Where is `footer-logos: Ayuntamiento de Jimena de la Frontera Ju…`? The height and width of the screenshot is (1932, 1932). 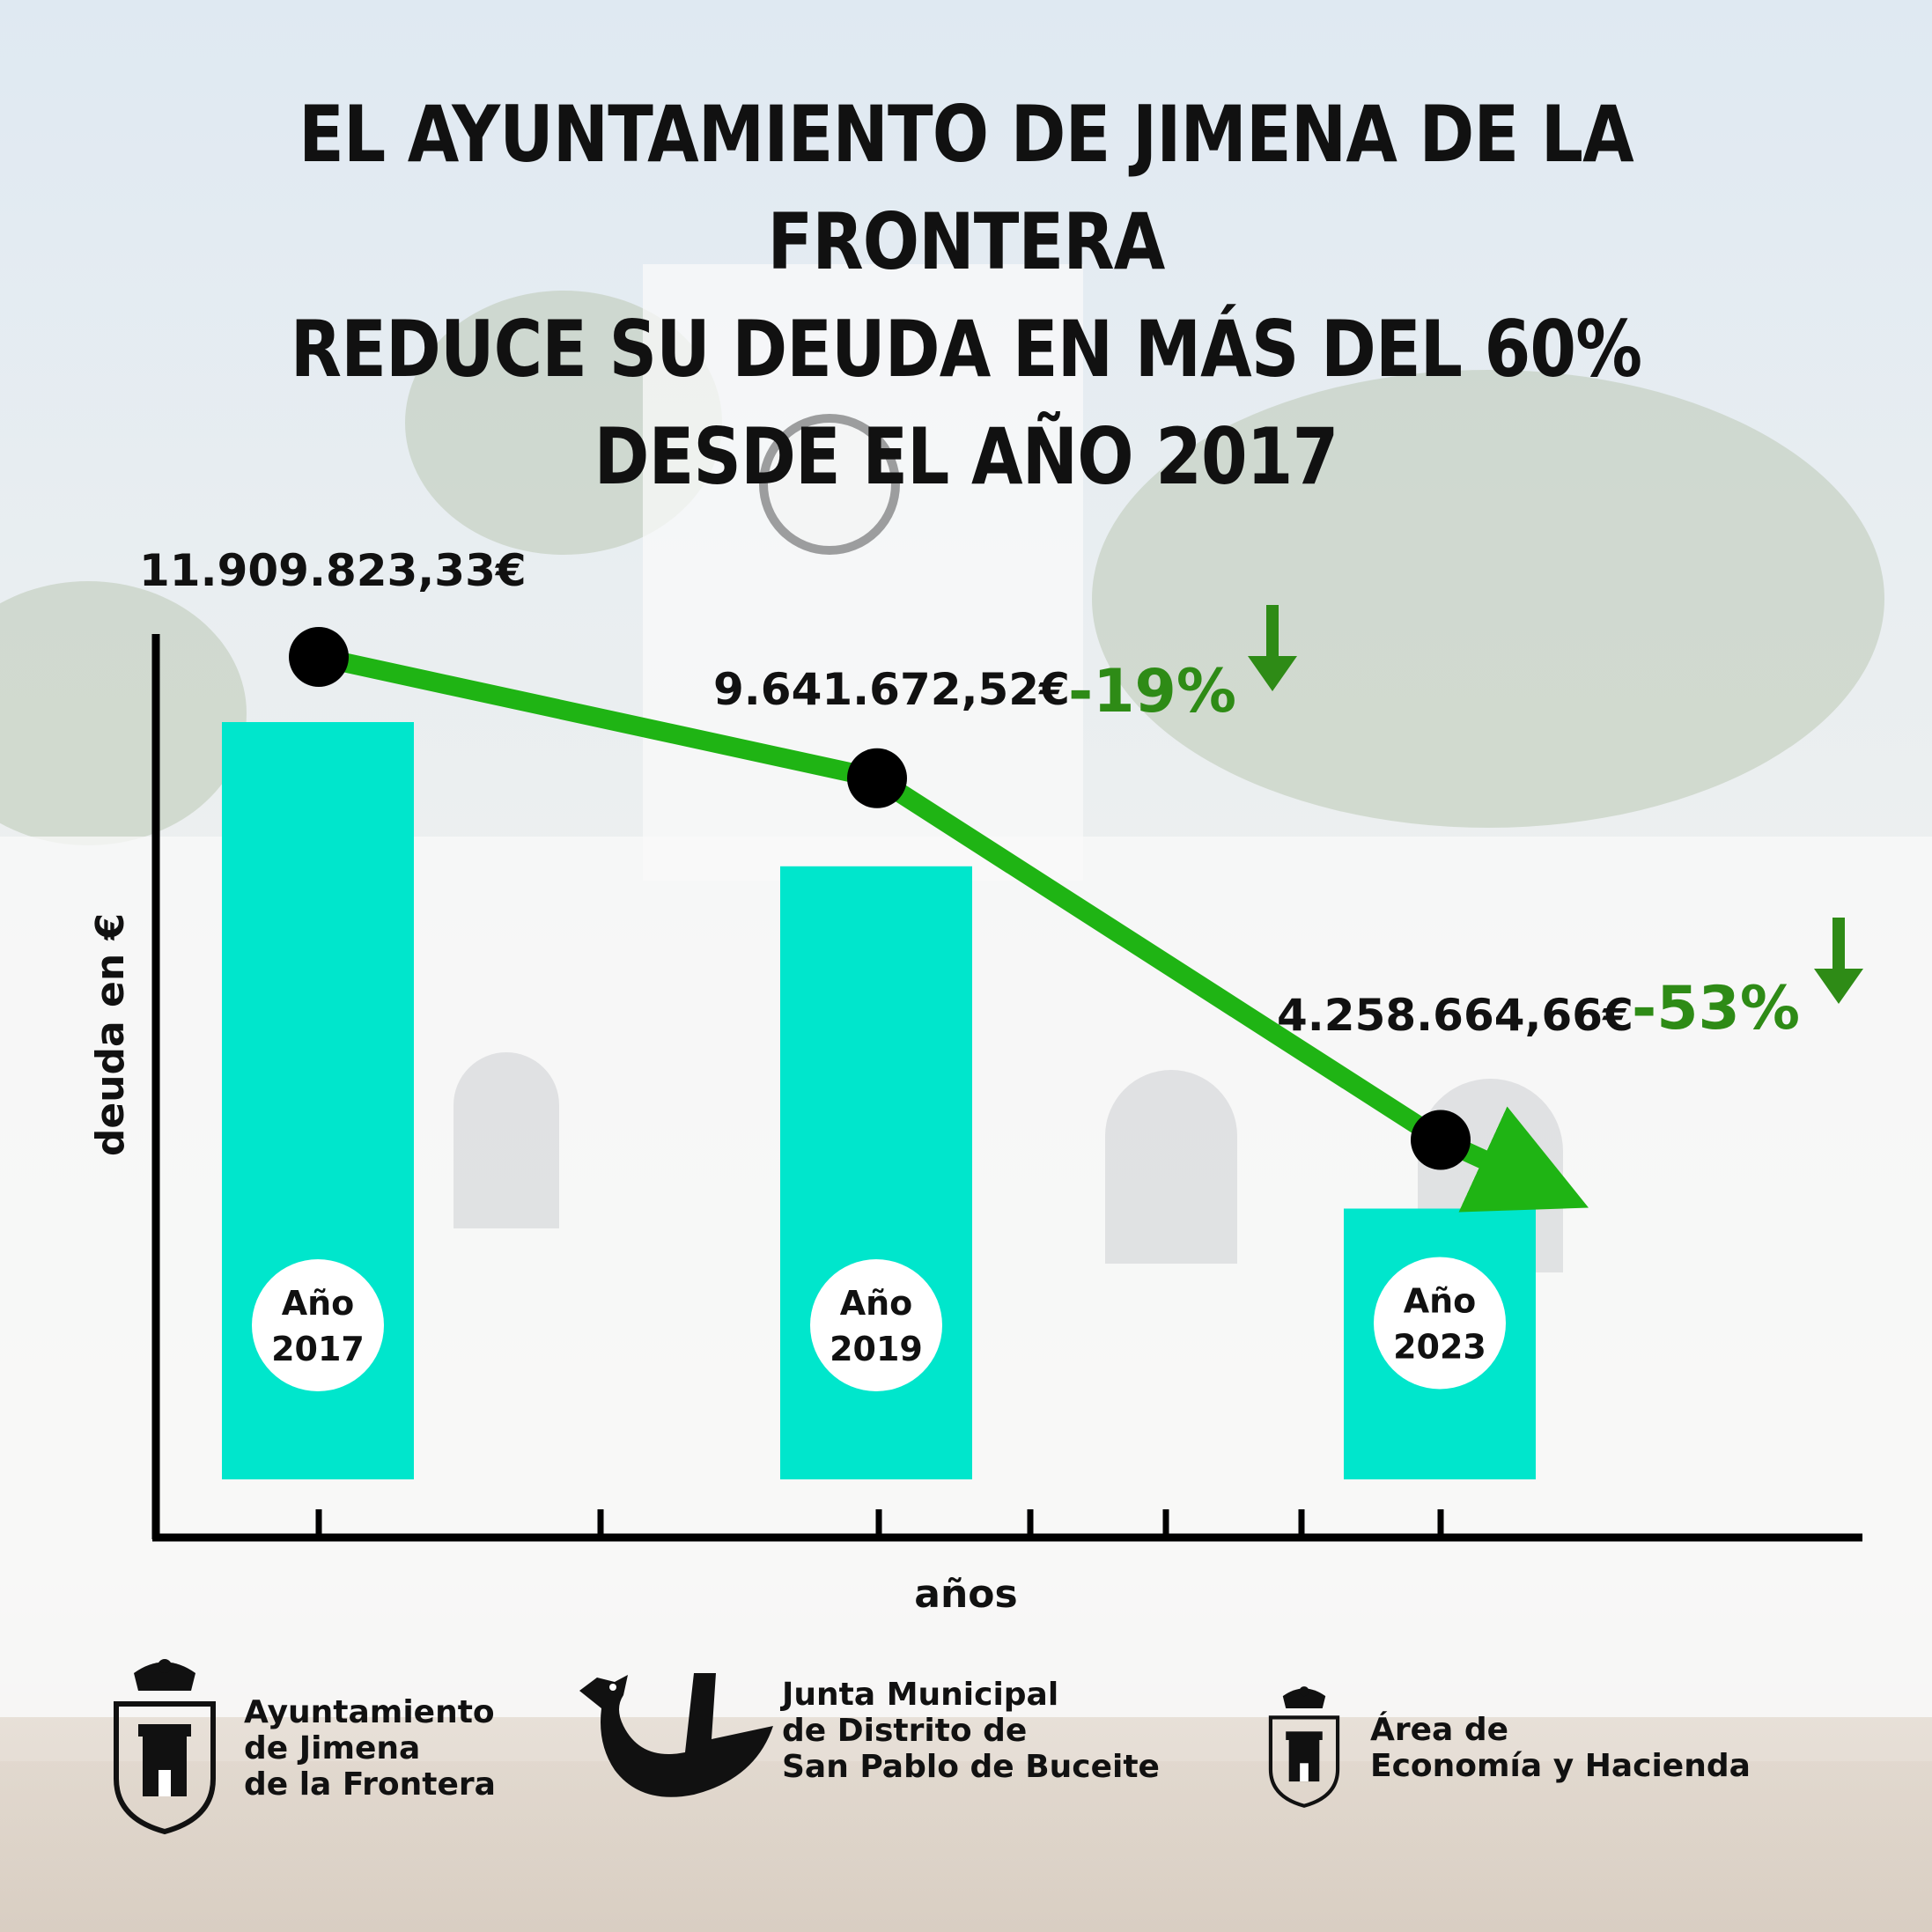 footer-logos: Ayuntamiento de Jimena de la Frontera Ju… is located at coordinates (966, 1752).